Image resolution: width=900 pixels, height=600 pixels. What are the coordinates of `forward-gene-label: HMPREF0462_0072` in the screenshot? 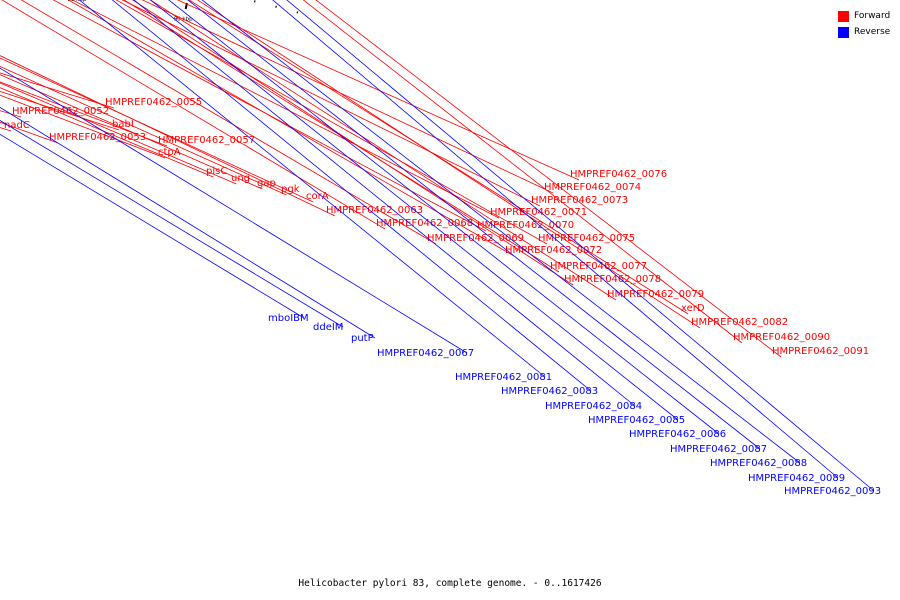 It's located at (553, 250).